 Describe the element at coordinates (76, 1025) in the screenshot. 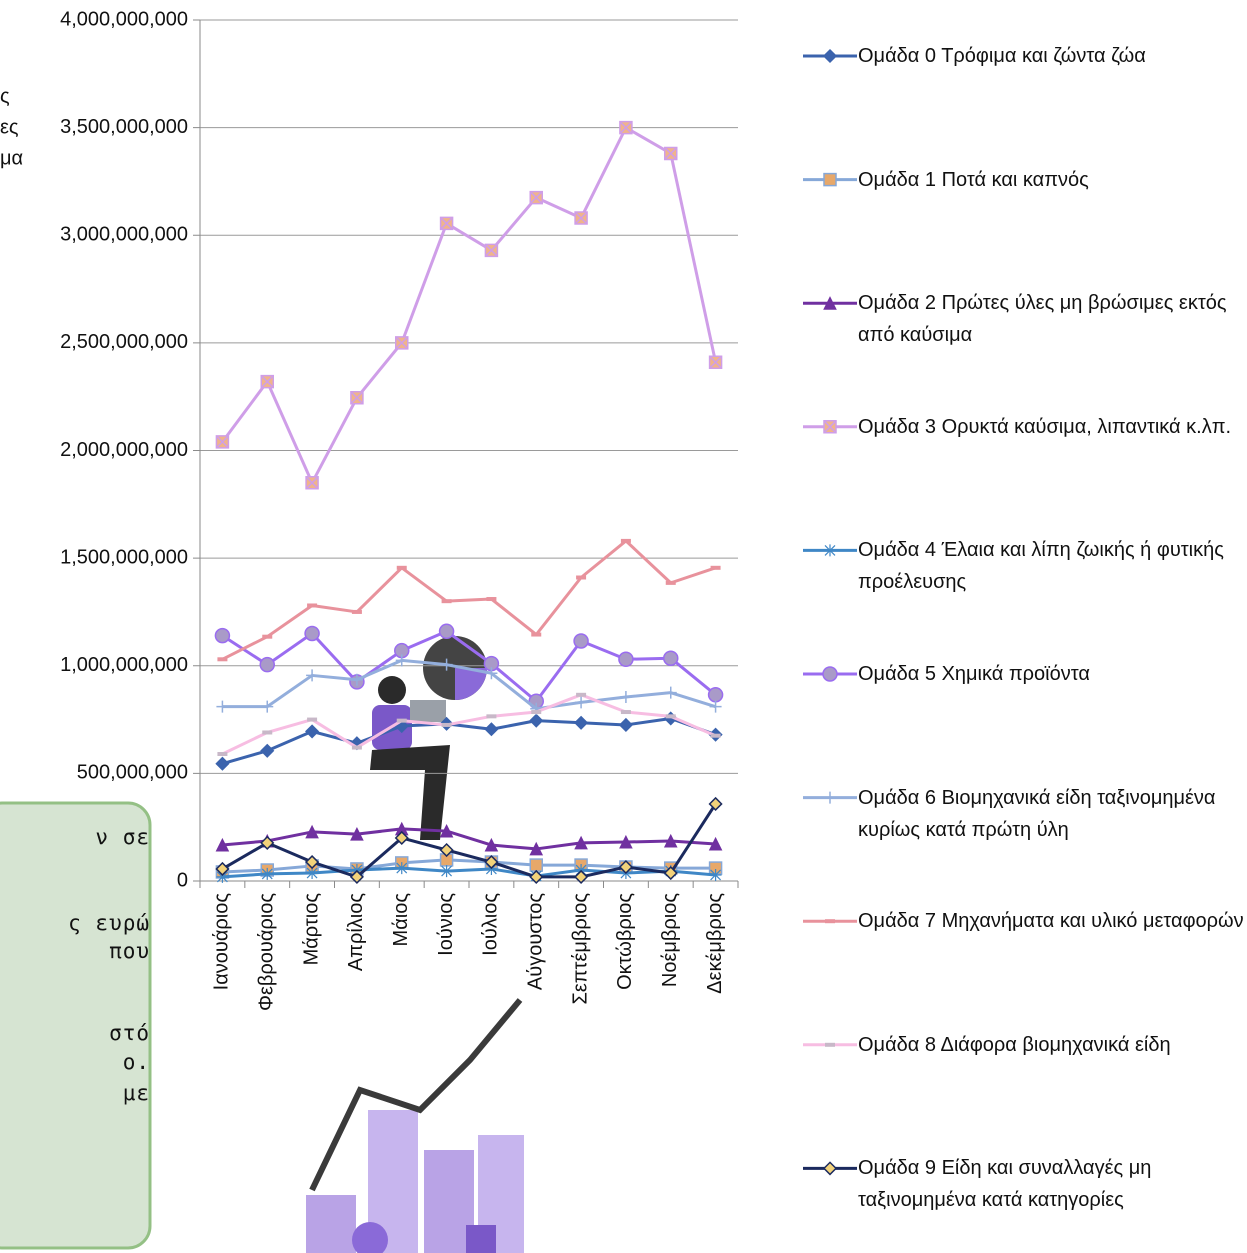

I see `side-note-box` at that location.